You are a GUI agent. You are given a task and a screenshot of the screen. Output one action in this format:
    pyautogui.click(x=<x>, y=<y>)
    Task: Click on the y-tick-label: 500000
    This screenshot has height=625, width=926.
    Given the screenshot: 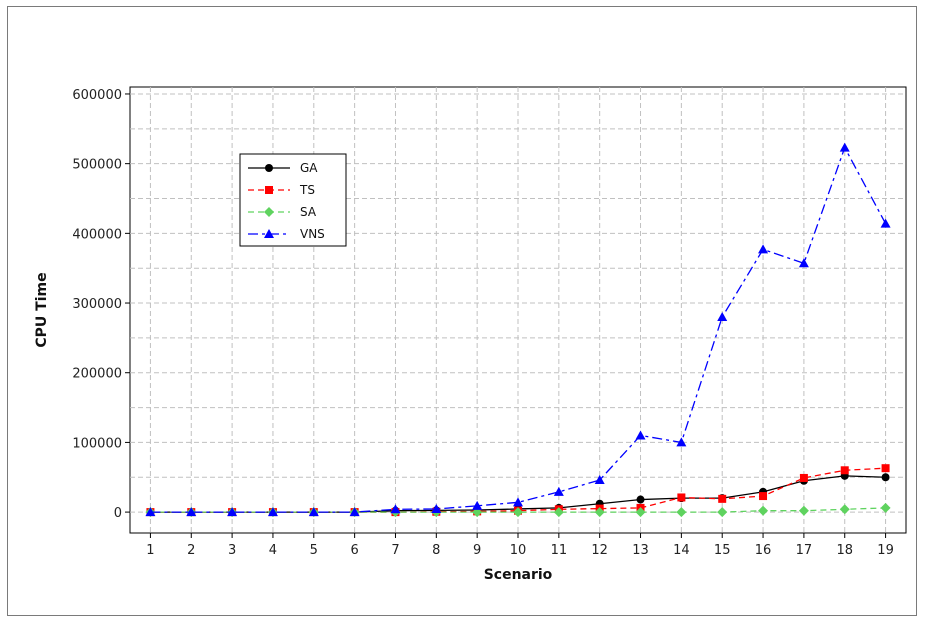 What is the action you would take?
    pyautogui.click(x=97, y=165)
    